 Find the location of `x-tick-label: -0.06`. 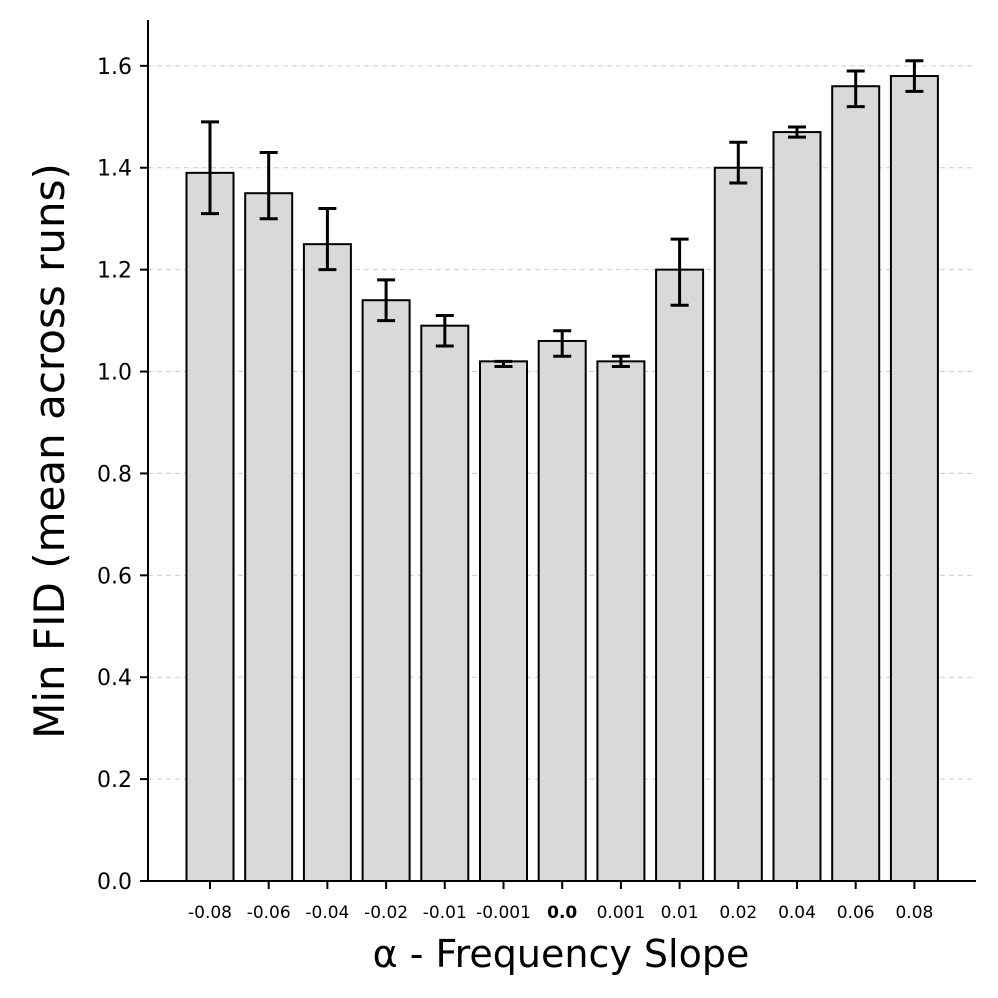

x-tick-label: -0.06 is located at coordinates (269, 913).